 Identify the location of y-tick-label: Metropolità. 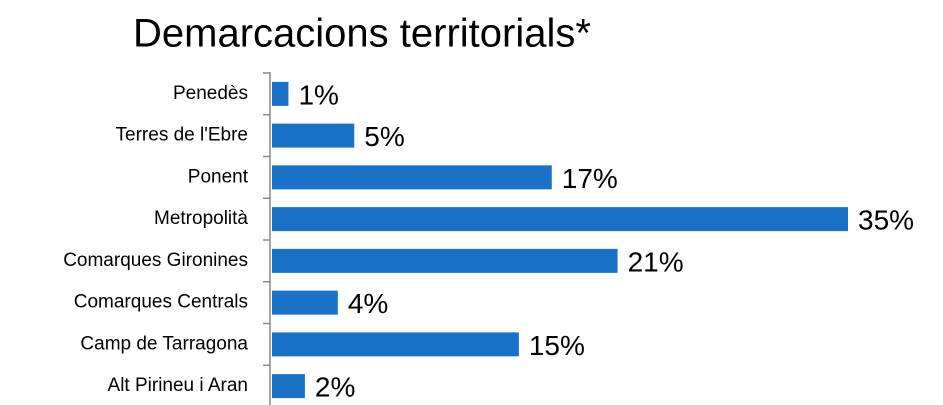
(201, 218).